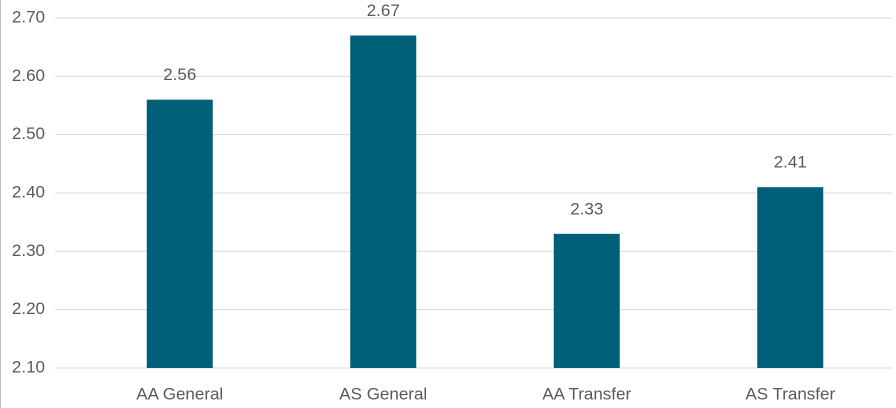 The width and height of the screenshot is (896, 408). What do you see at coordinates (28, 366) in the screenshot?
I see `y-tick-label: 2.10` at bounding box center [28, 366].